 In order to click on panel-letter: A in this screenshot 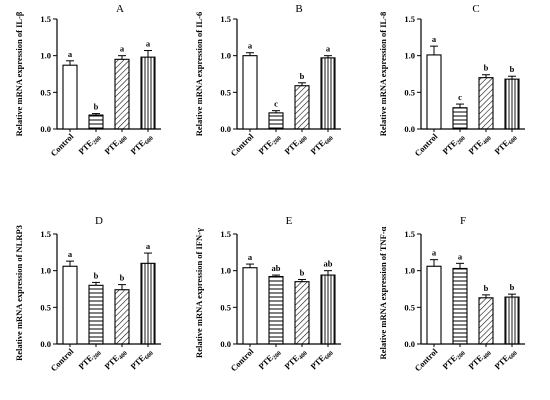, I will do `click(120, 9)`.